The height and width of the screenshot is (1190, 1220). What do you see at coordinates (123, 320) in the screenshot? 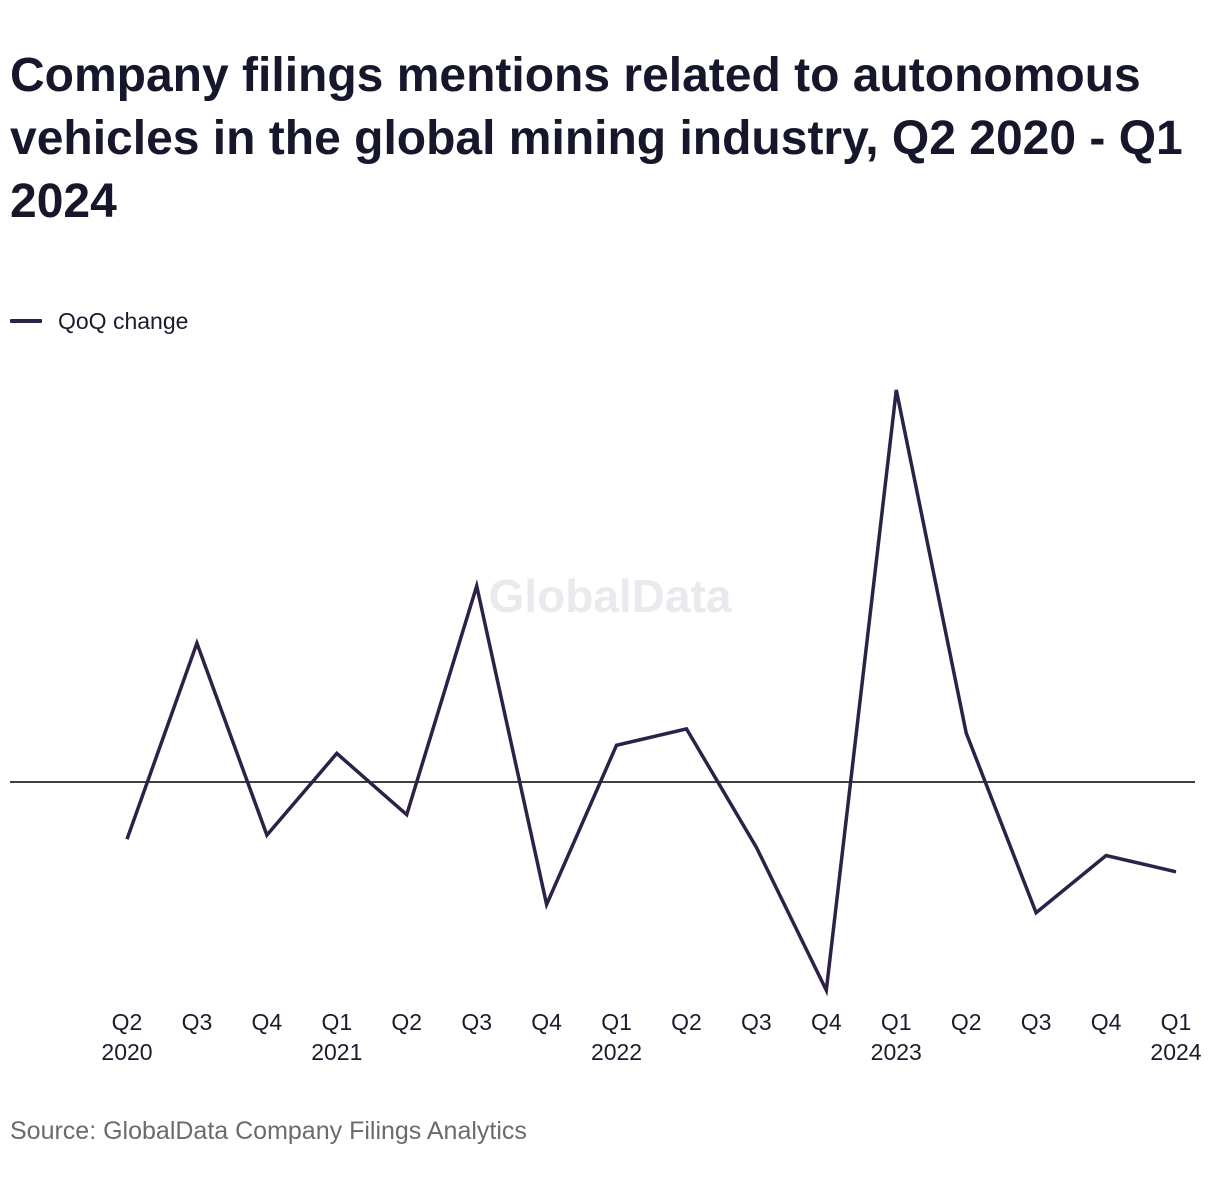
I see `legend-label: QoQ change` at bounding box center [123, 320].